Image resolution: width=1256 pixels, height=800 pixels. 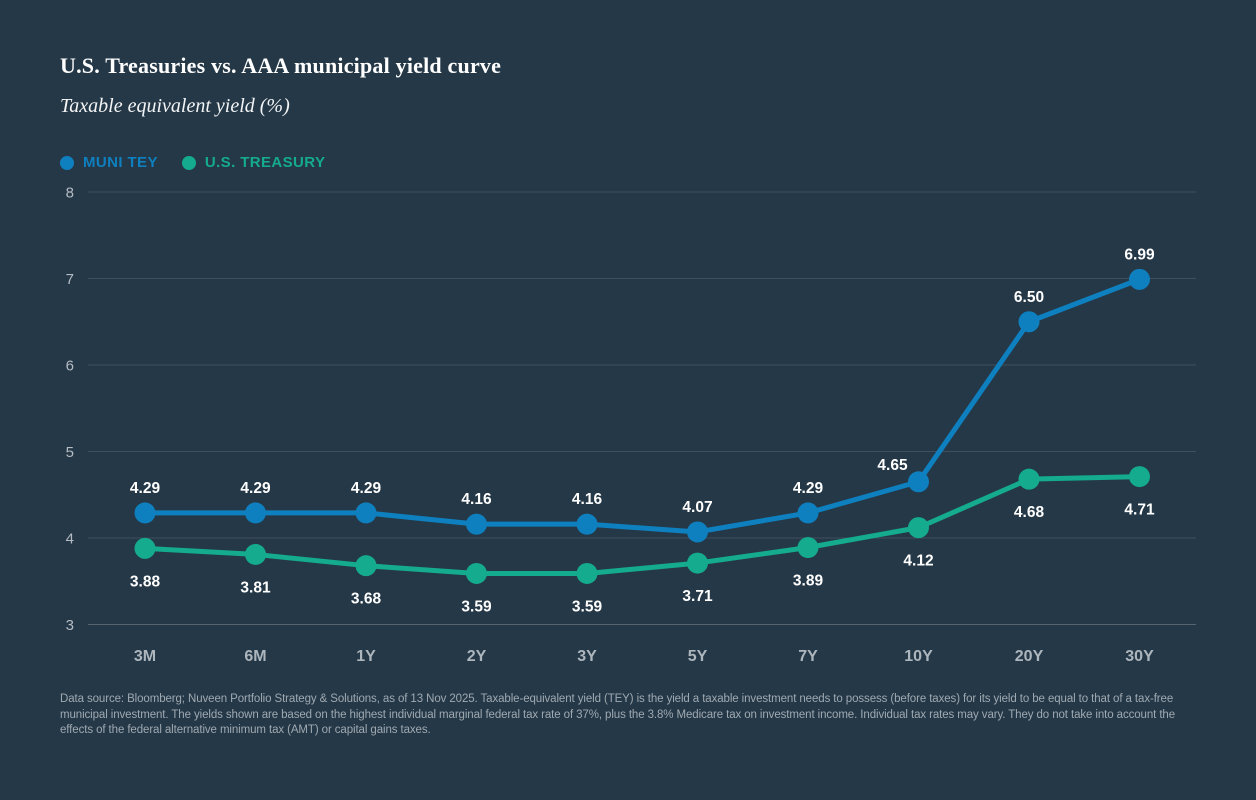 I want to click on y-tick-label: 3, so click(x=70, y=625).